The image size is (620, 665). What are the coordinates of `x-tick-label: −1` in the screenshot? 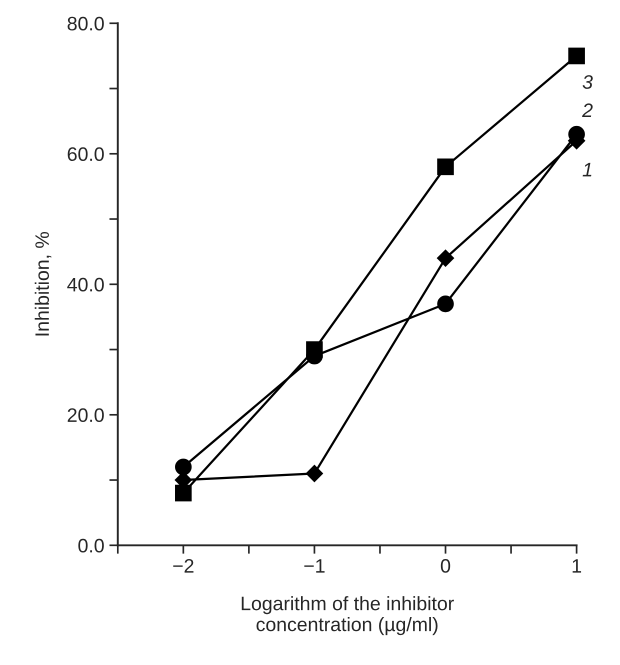 It's located at (314, 566).